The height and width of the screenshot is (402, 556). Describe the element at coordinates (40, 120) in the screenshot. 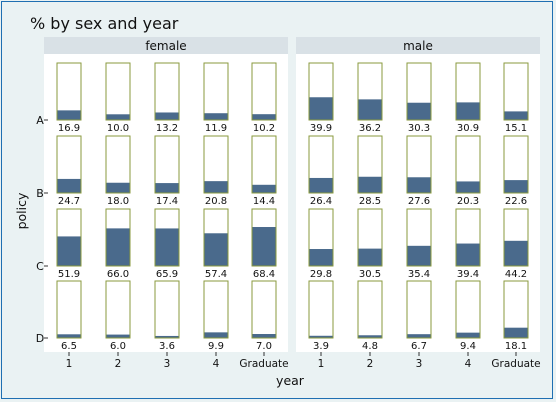

I see `y-tick-label: A` at that location.